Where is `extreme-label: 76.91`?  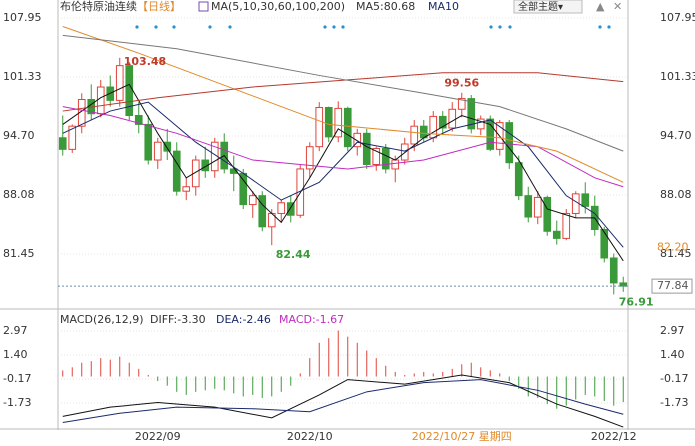
extreme-label: 76.91 is located at coordinates (636, 301).